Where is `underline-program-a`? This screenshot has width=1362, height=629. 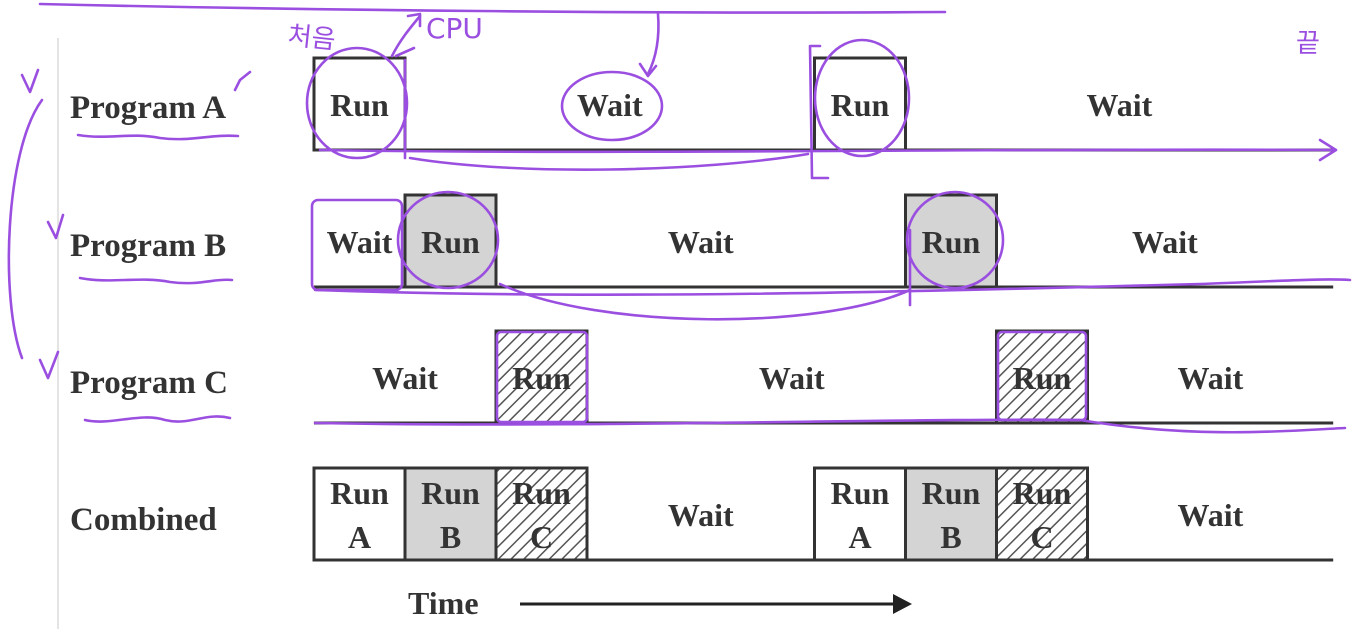 underline-program-a is located at coordinates (158, 137).